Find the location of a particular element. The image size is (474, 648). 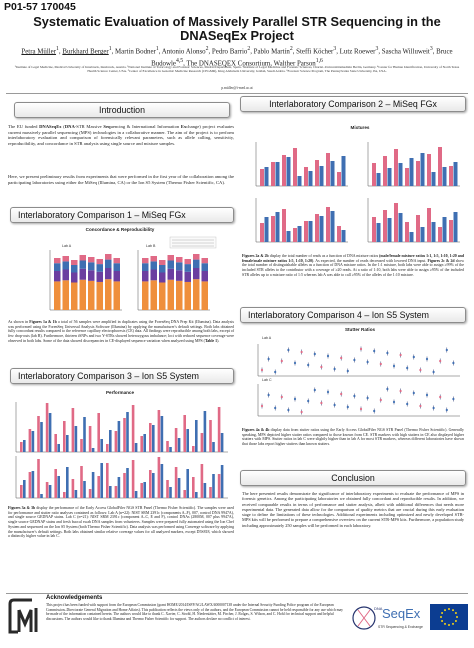

figure-3-performance is located at coordinates (121, 450).